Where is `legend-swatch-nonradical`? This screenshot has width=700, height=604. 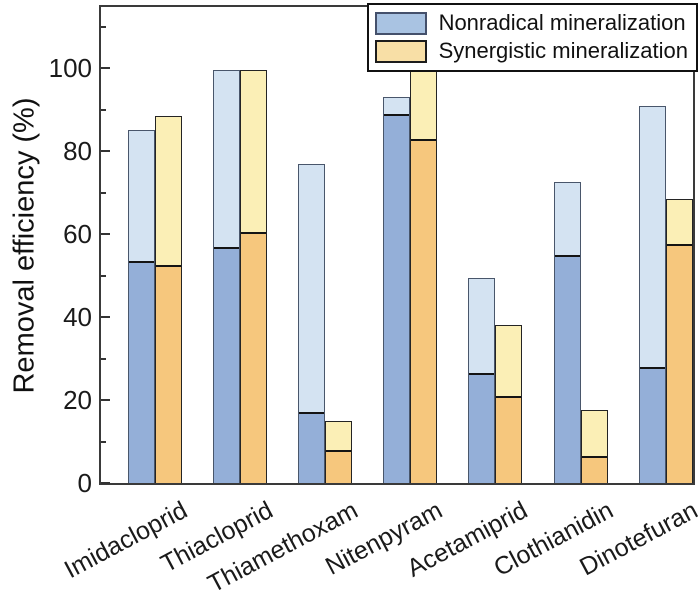
legend-swatch-nonradical is located at coordinates (400, 23).